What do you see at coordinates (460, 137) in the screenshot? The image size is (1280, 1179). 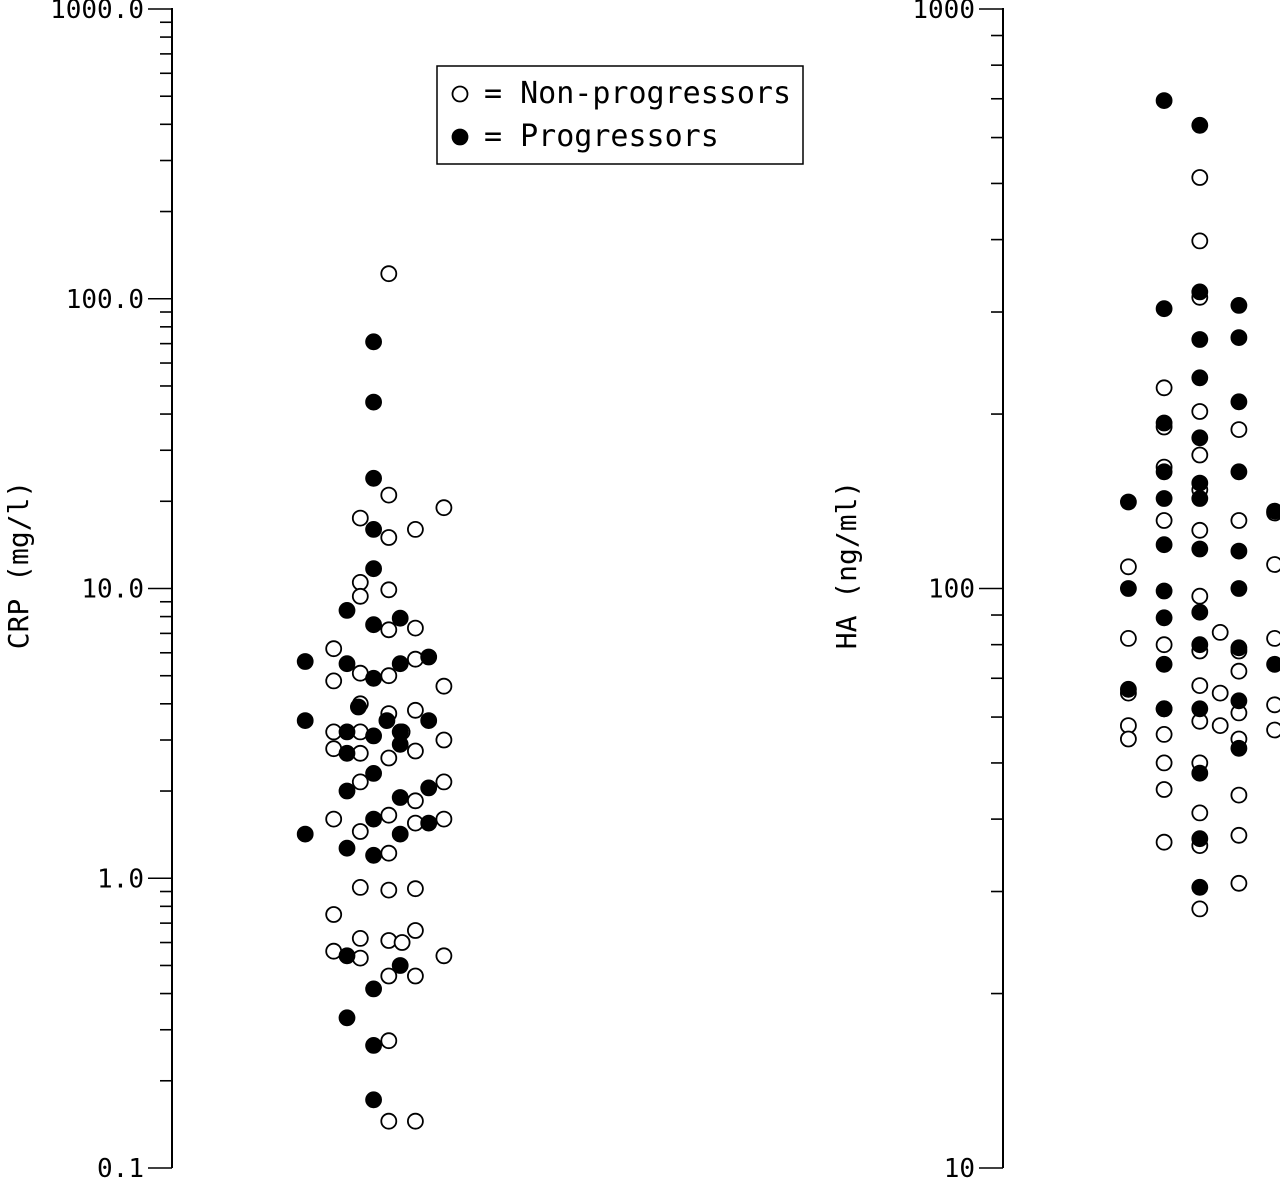 I see `legend-filled-circle-marker` at bounding box center [460, 137].